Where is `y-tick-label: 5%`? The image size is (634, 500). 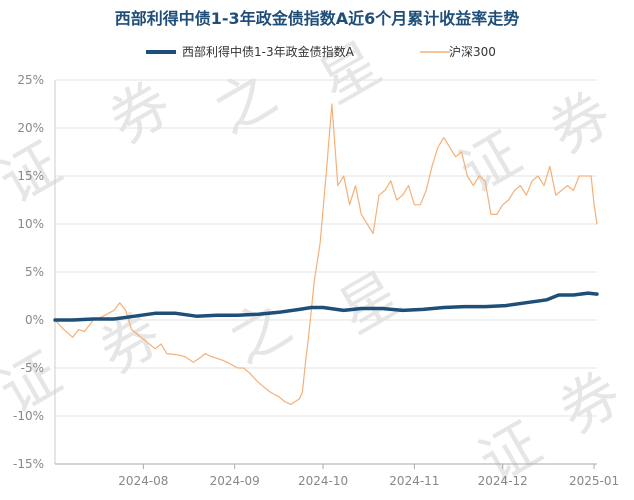 y-tick-label: 5% is located at coordinates (34, 272).